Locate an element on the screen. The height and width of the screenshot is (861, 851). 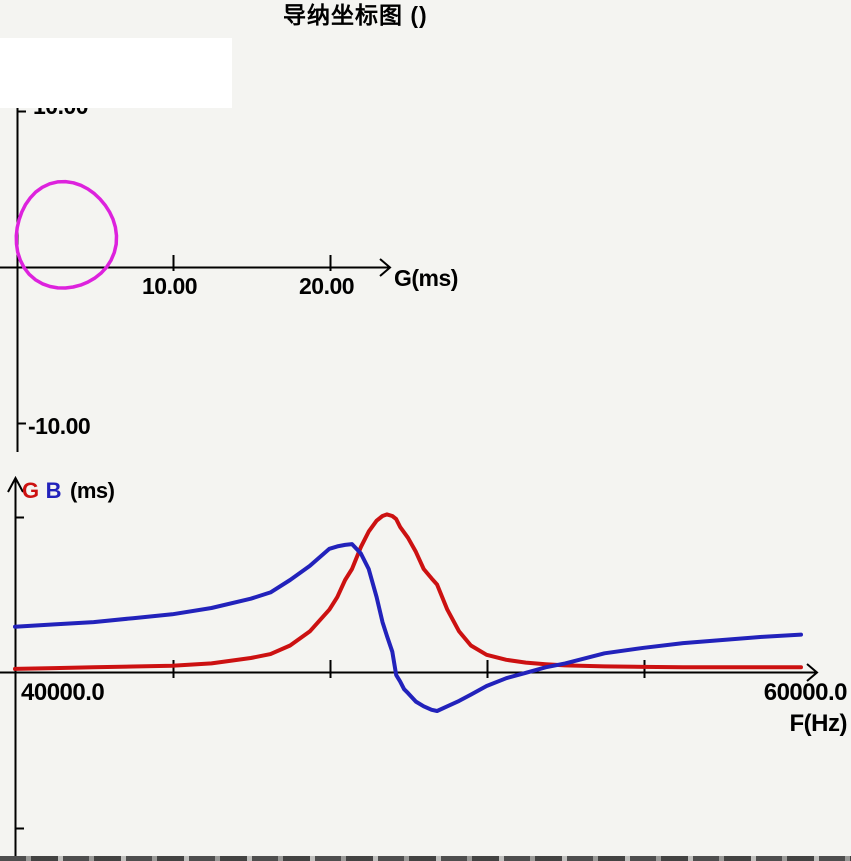
bottom-y-label-b: B is located at coordinates (53, 490).